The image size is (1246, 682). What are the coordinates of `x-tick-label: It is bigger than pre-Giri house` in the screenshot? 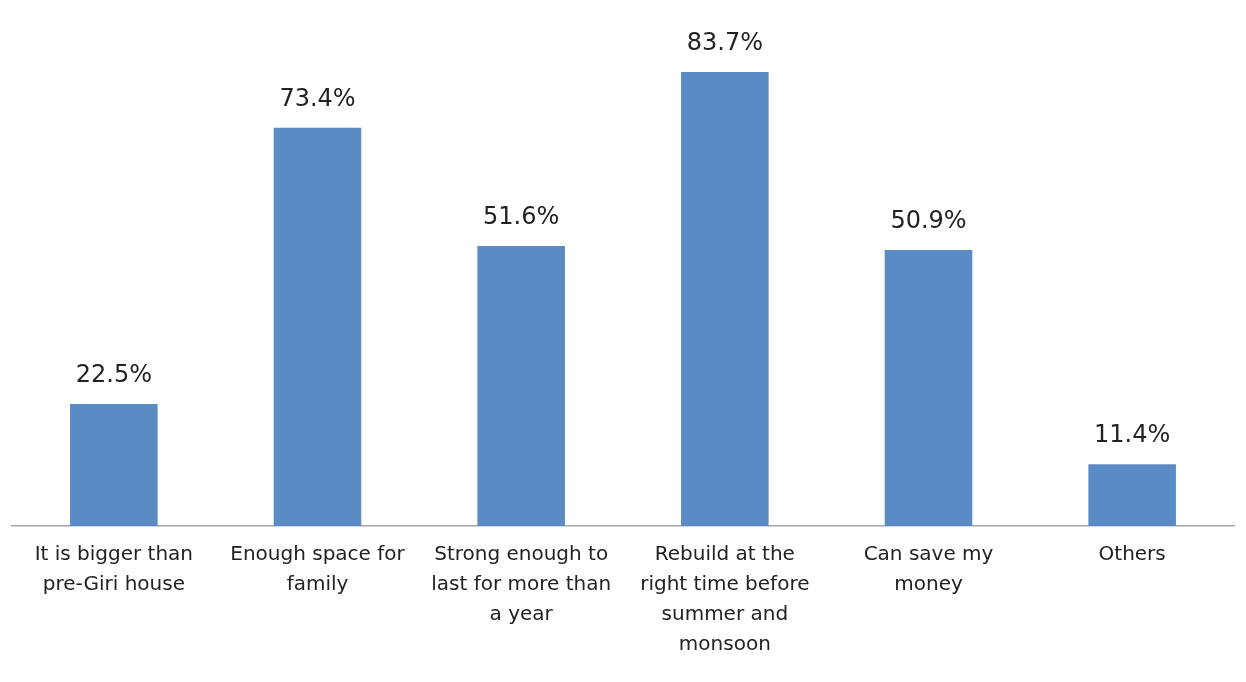 It's located at (114, 568).